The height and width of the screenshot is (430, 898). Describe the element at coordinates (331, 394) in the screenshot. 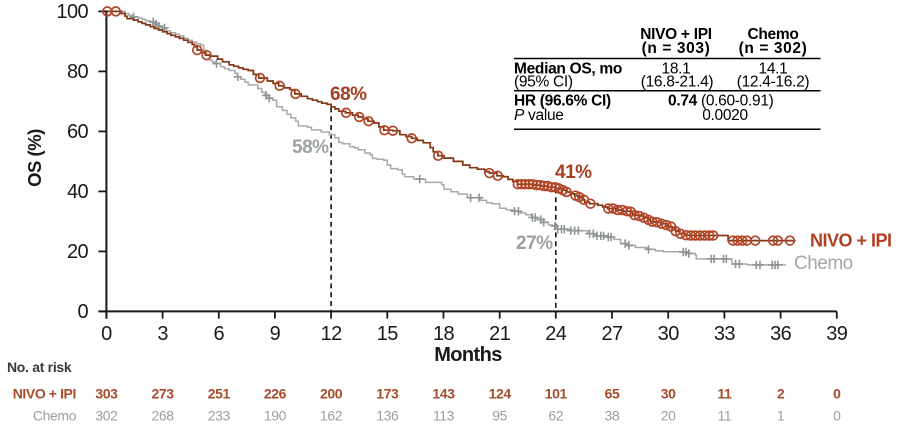

I see `svg-text: 200` at that location.